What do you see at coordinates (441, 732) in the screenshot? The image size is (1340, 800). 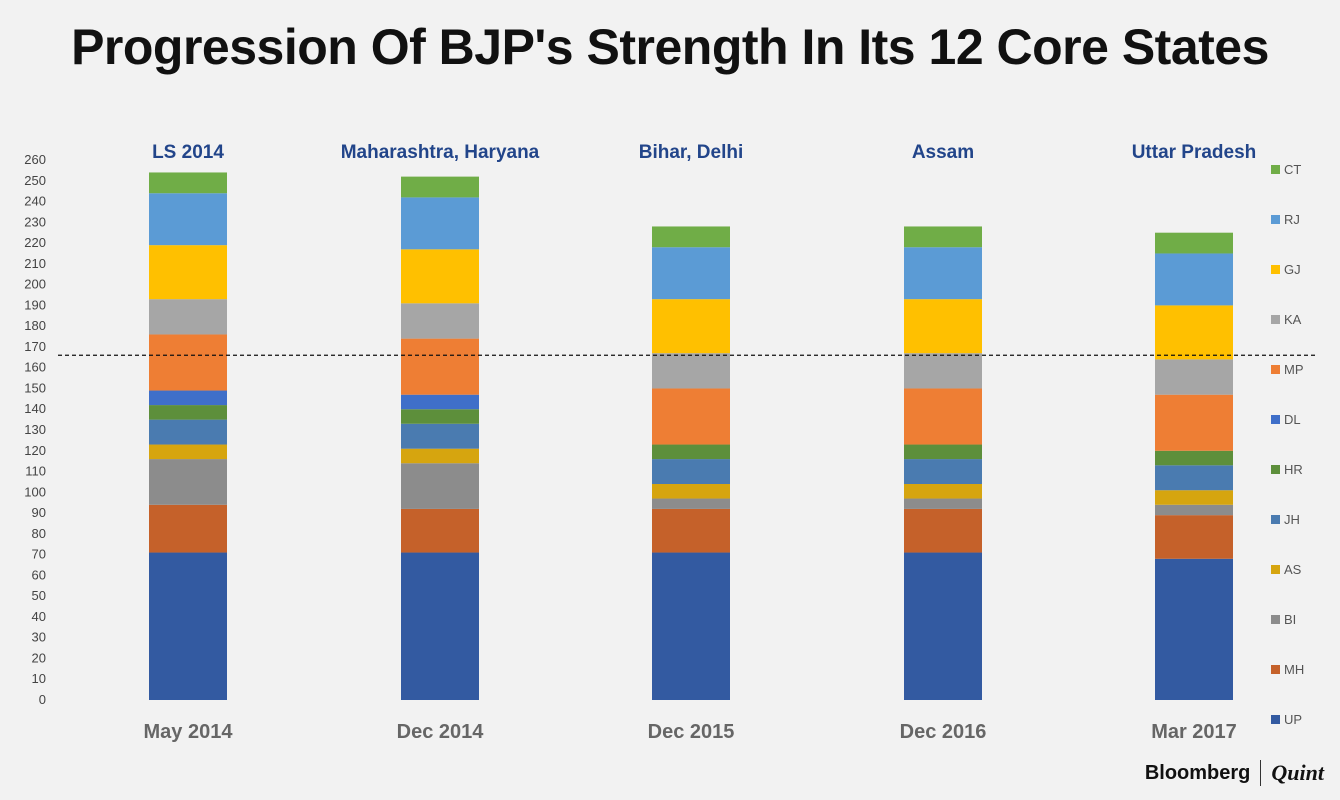 I see `x-tick-label: Dec 2014` at bounding box center [441, 732].